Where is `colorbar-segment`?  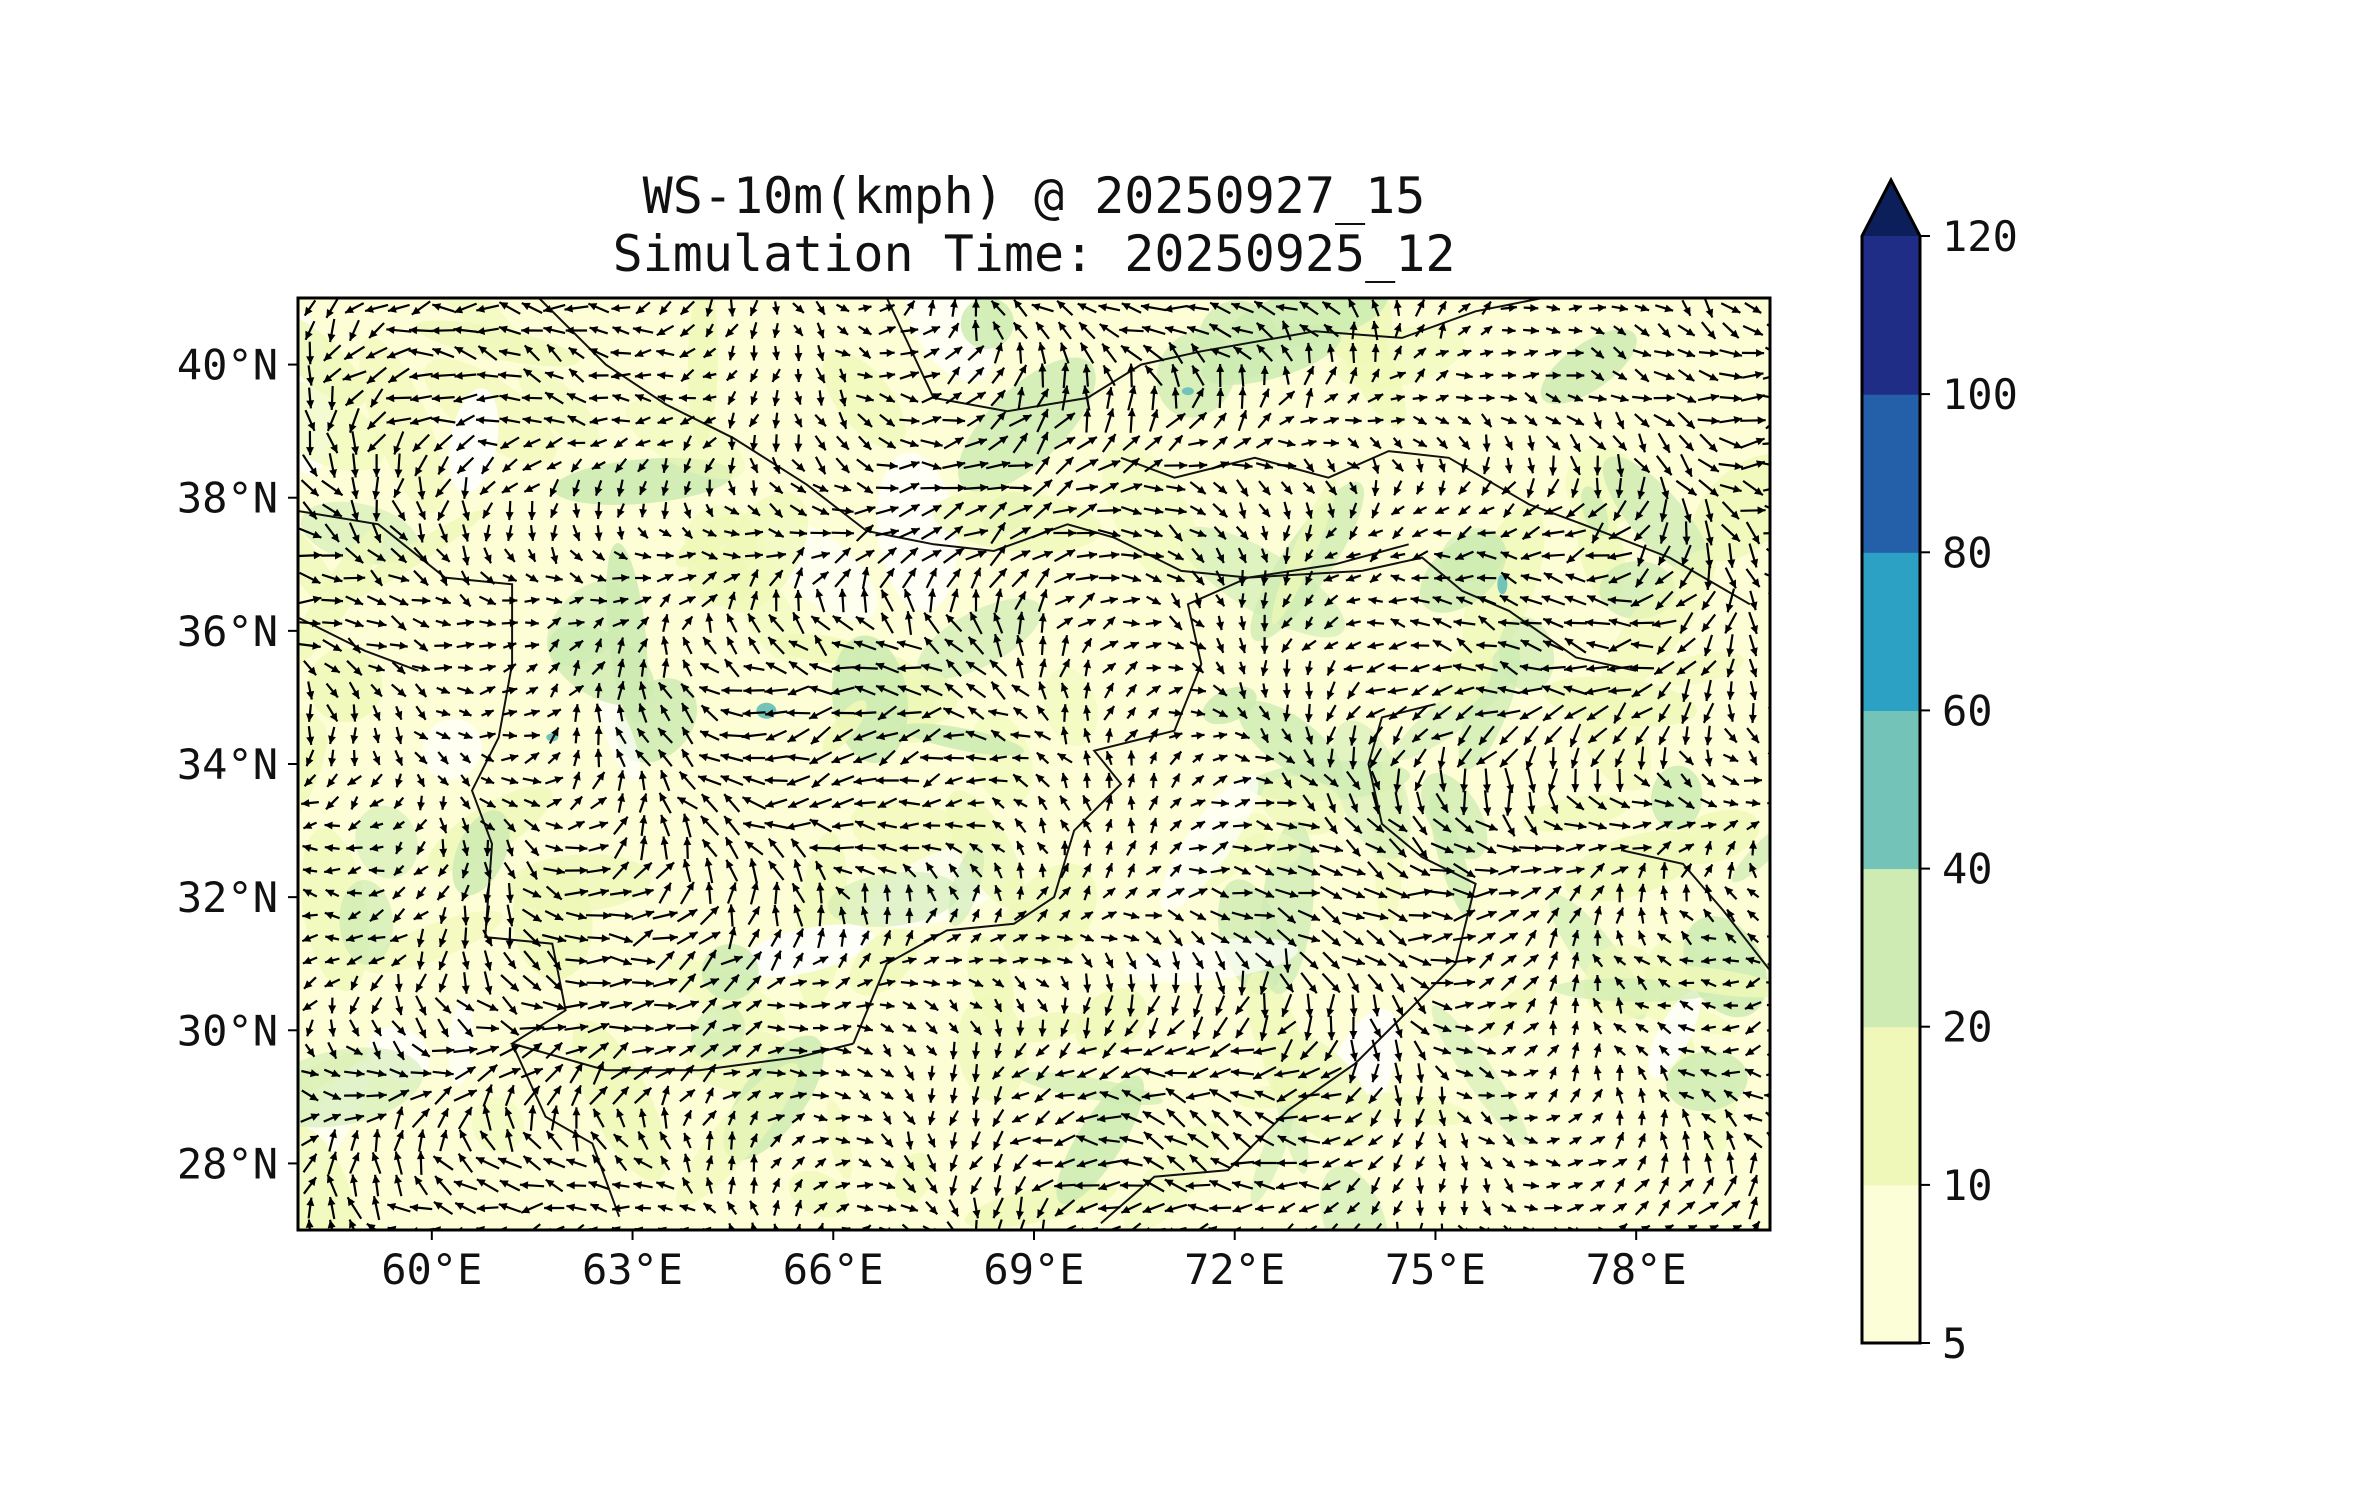 colorbar-segment is located at coordinates (1891, 315).